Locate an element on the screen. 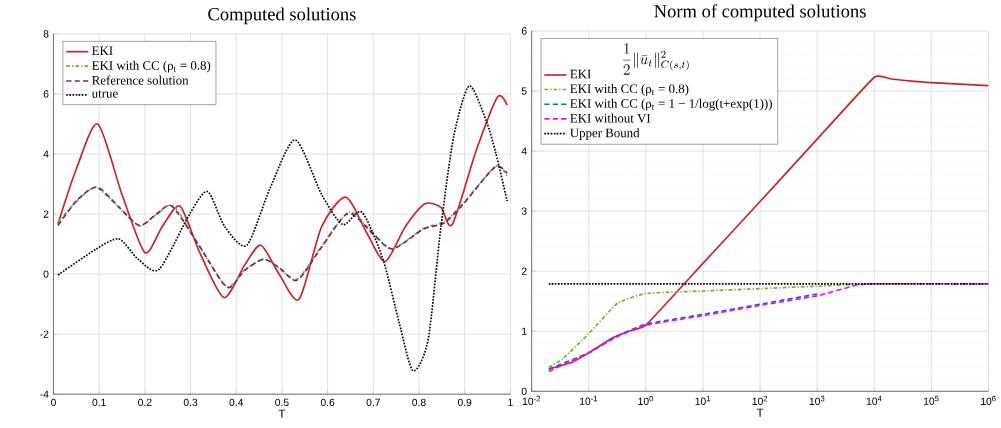 The height and width of the screenshot is (428, 1001). legend-label: Upper Bound is located at coordinates (605, 134).